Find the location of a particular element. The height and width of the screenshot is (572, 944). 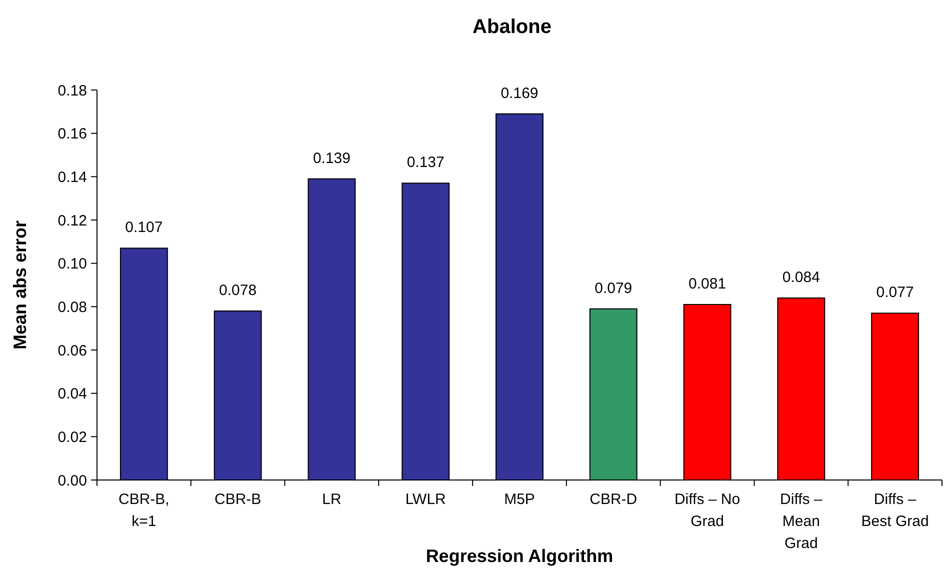

x-tick-label: M5P is located at coordinates (519, 499).